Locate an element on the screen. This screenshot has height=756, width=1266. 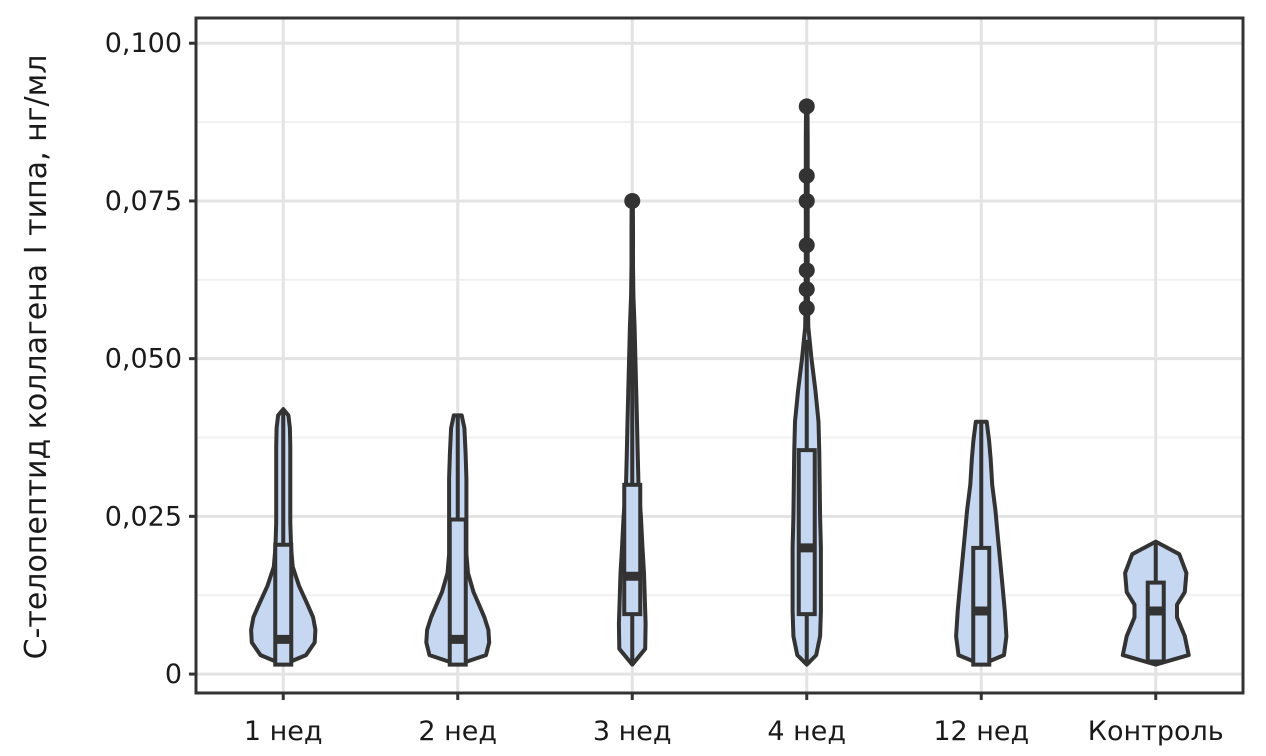
y-tick-label: 0,100 is located at coordinates (143, 43).